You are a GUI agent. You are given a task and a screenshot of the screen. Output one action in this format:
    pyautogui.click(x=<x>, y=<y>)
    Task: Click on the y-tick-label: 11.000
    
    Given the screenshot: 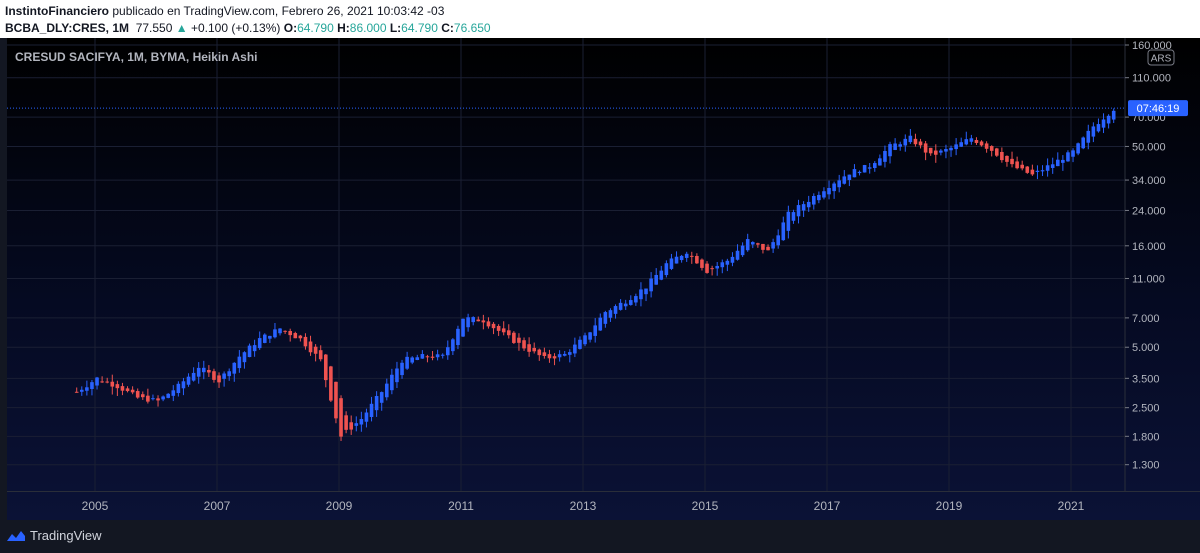 What is the action you would take?
    pyautogui.click(x=1148, y=279)
    